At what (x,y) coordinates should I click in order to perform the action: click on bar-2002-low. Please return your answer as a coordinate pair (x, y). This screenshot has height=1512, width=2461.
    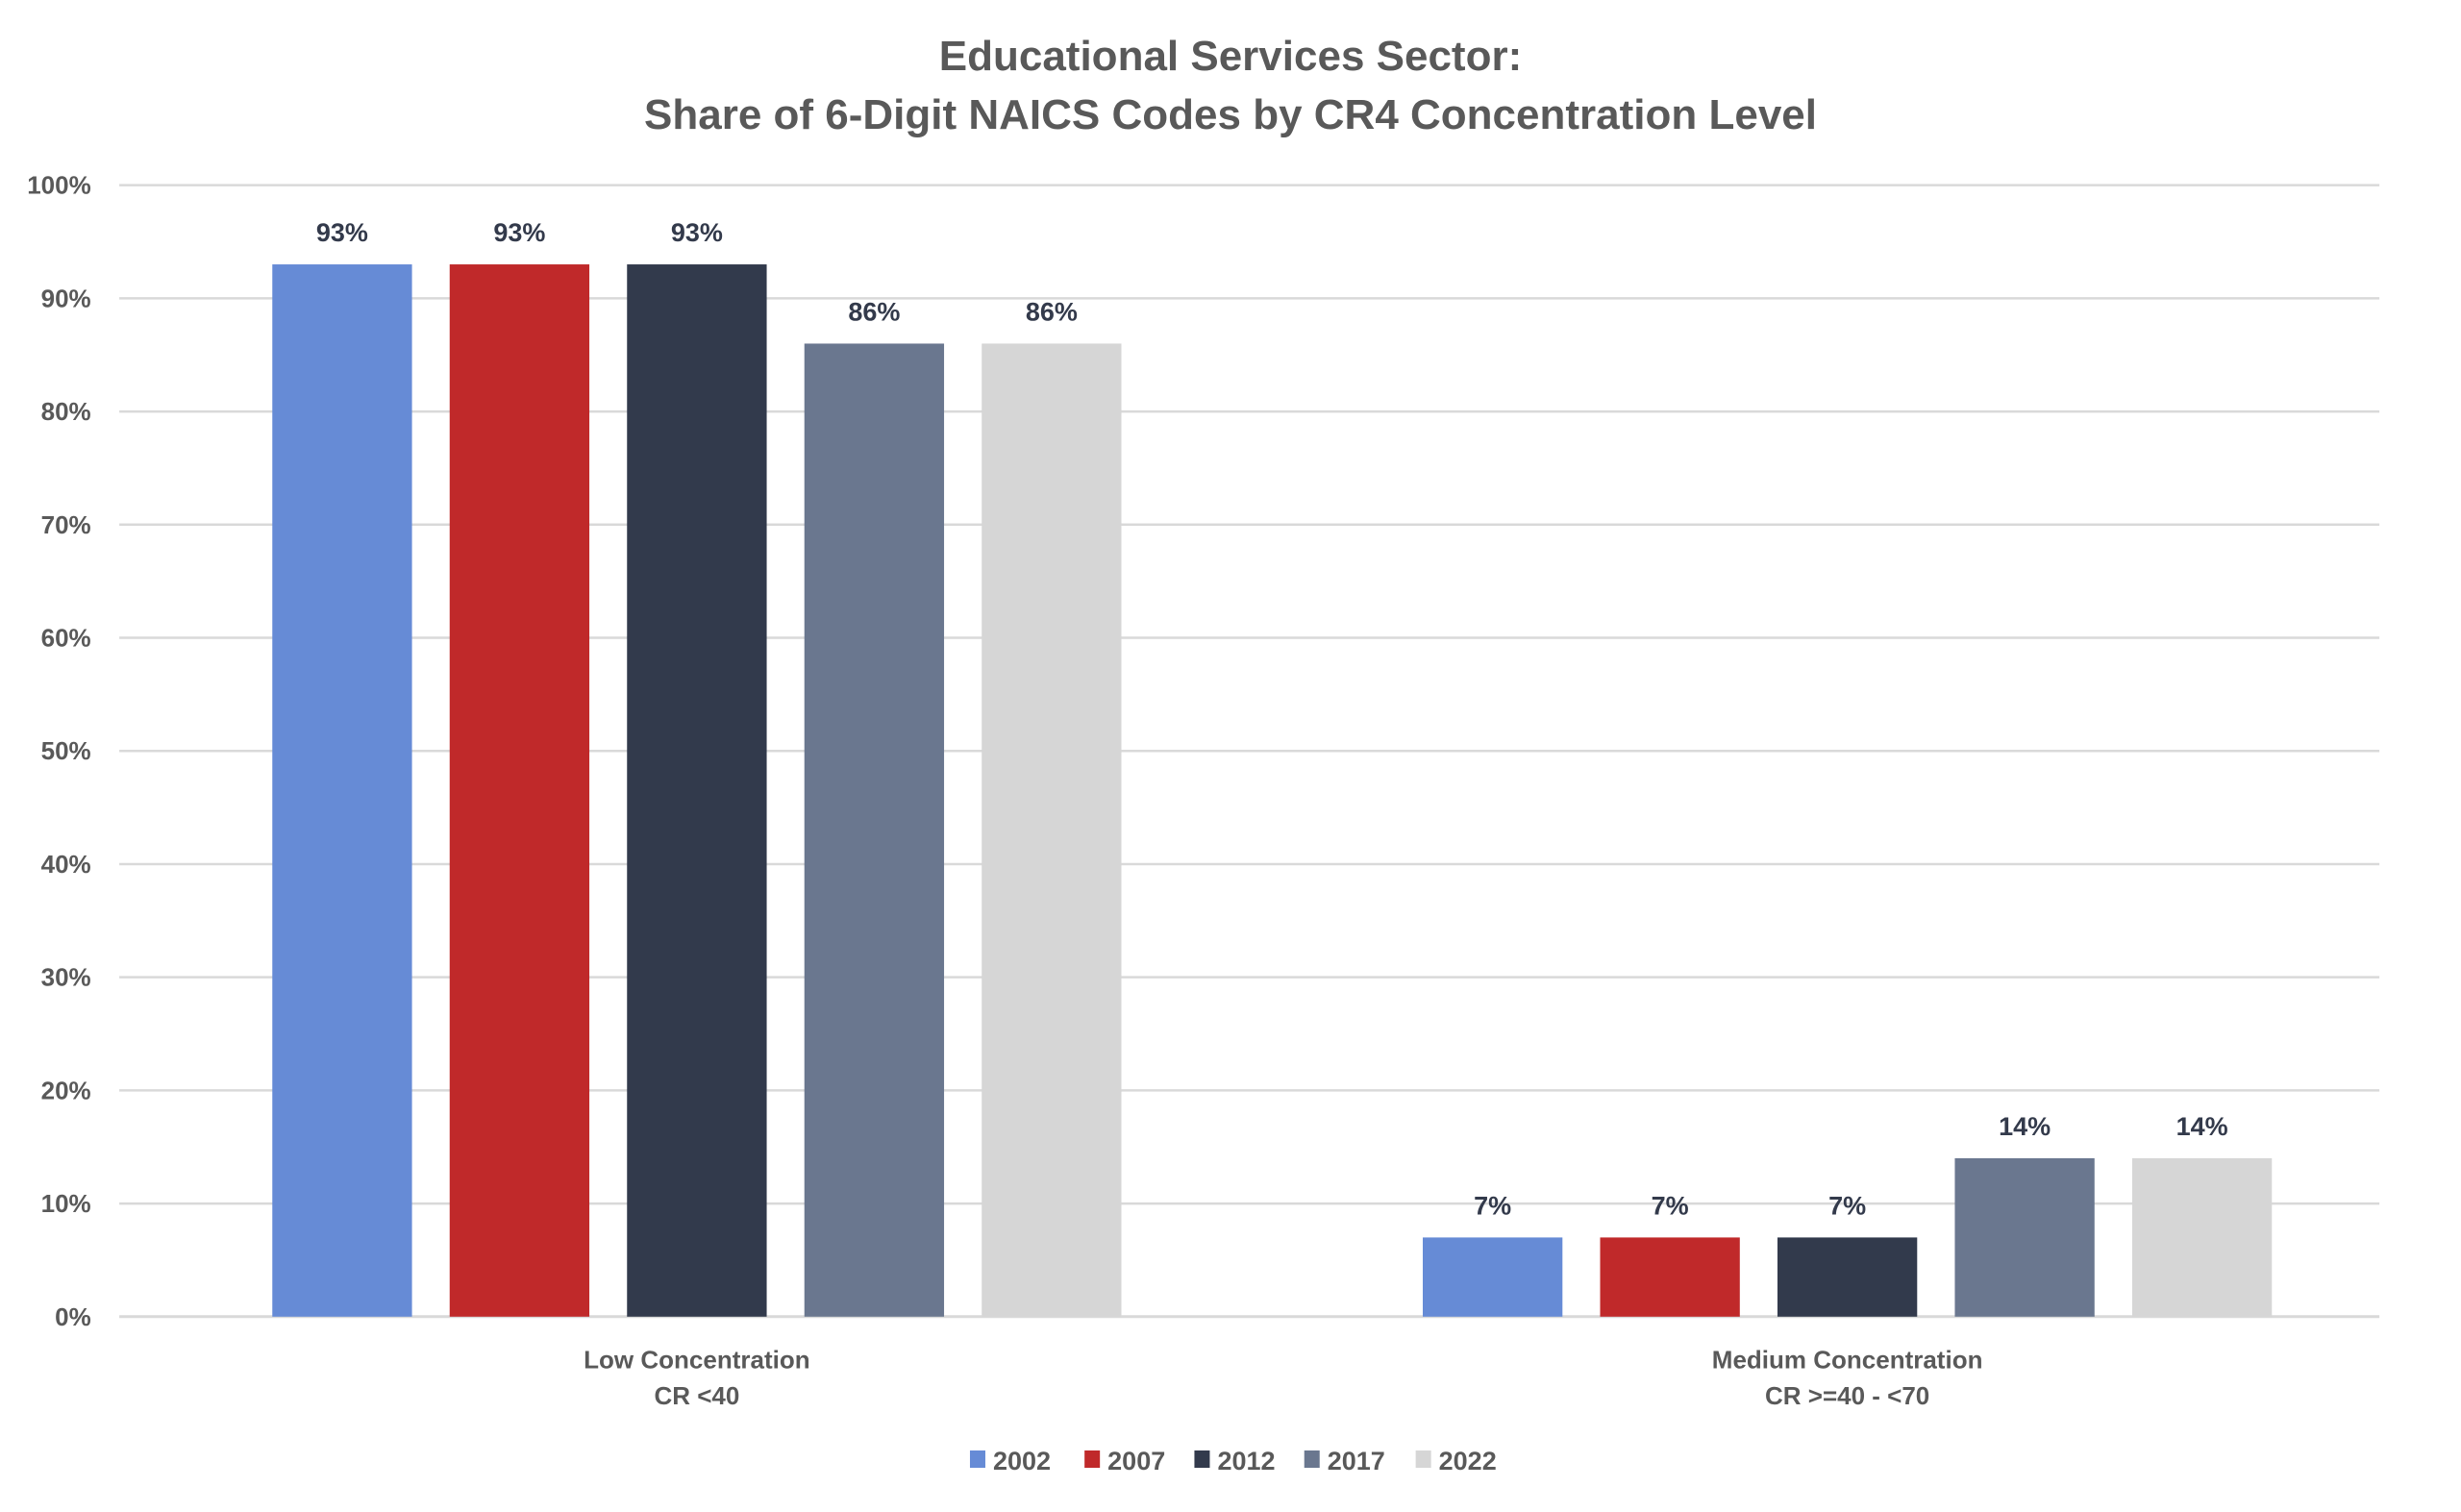
    Looking at the image, I should click on (342, 790).